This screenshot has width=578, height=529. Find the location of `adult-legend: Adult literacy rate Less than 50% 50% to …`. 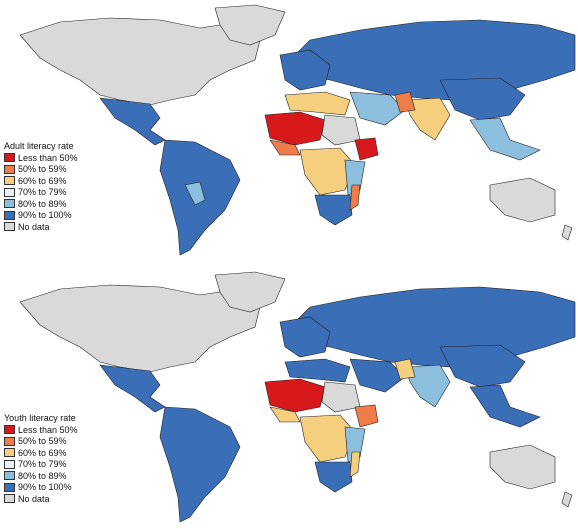

adult-legend: Adult literacy rate Less than 50% 50% to … is located at coordinates (41, 187).